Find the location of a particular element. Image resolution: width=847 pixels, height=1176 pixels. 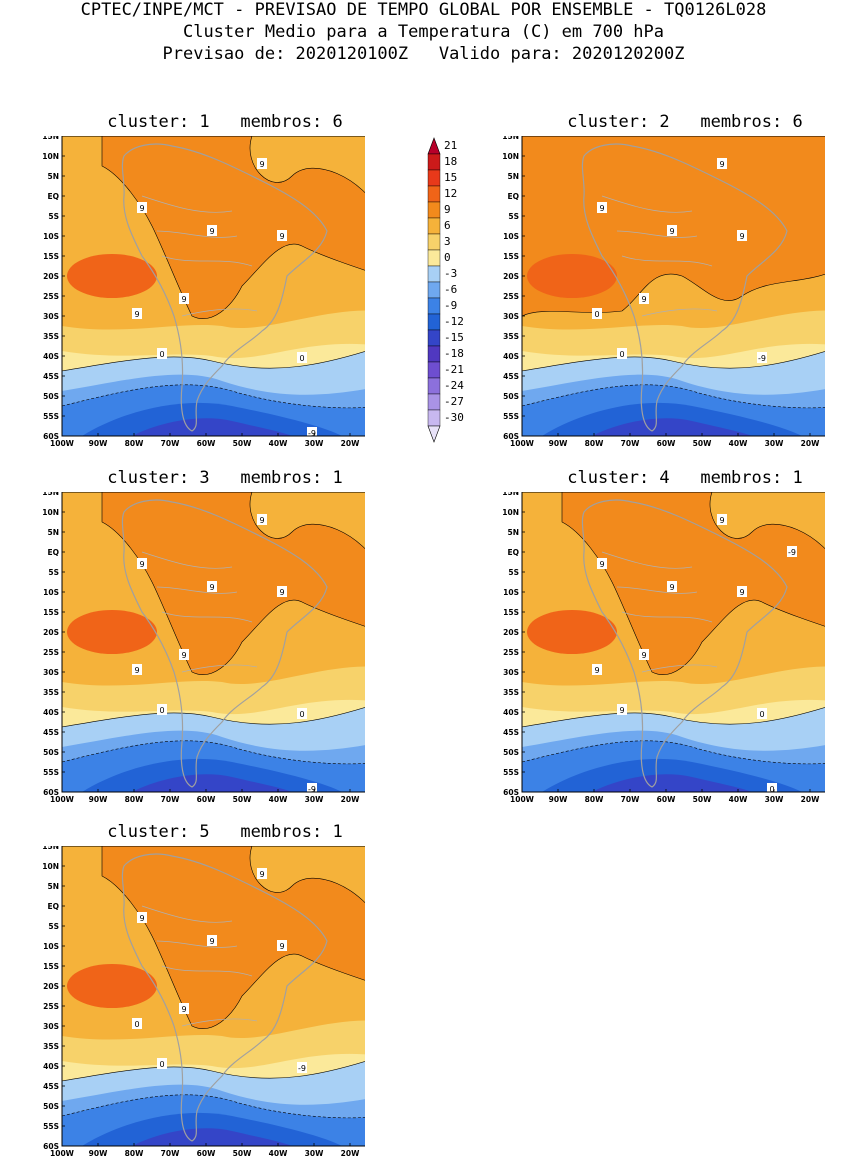

lon-tick-label: 30W is located at coordinates (314, 443).